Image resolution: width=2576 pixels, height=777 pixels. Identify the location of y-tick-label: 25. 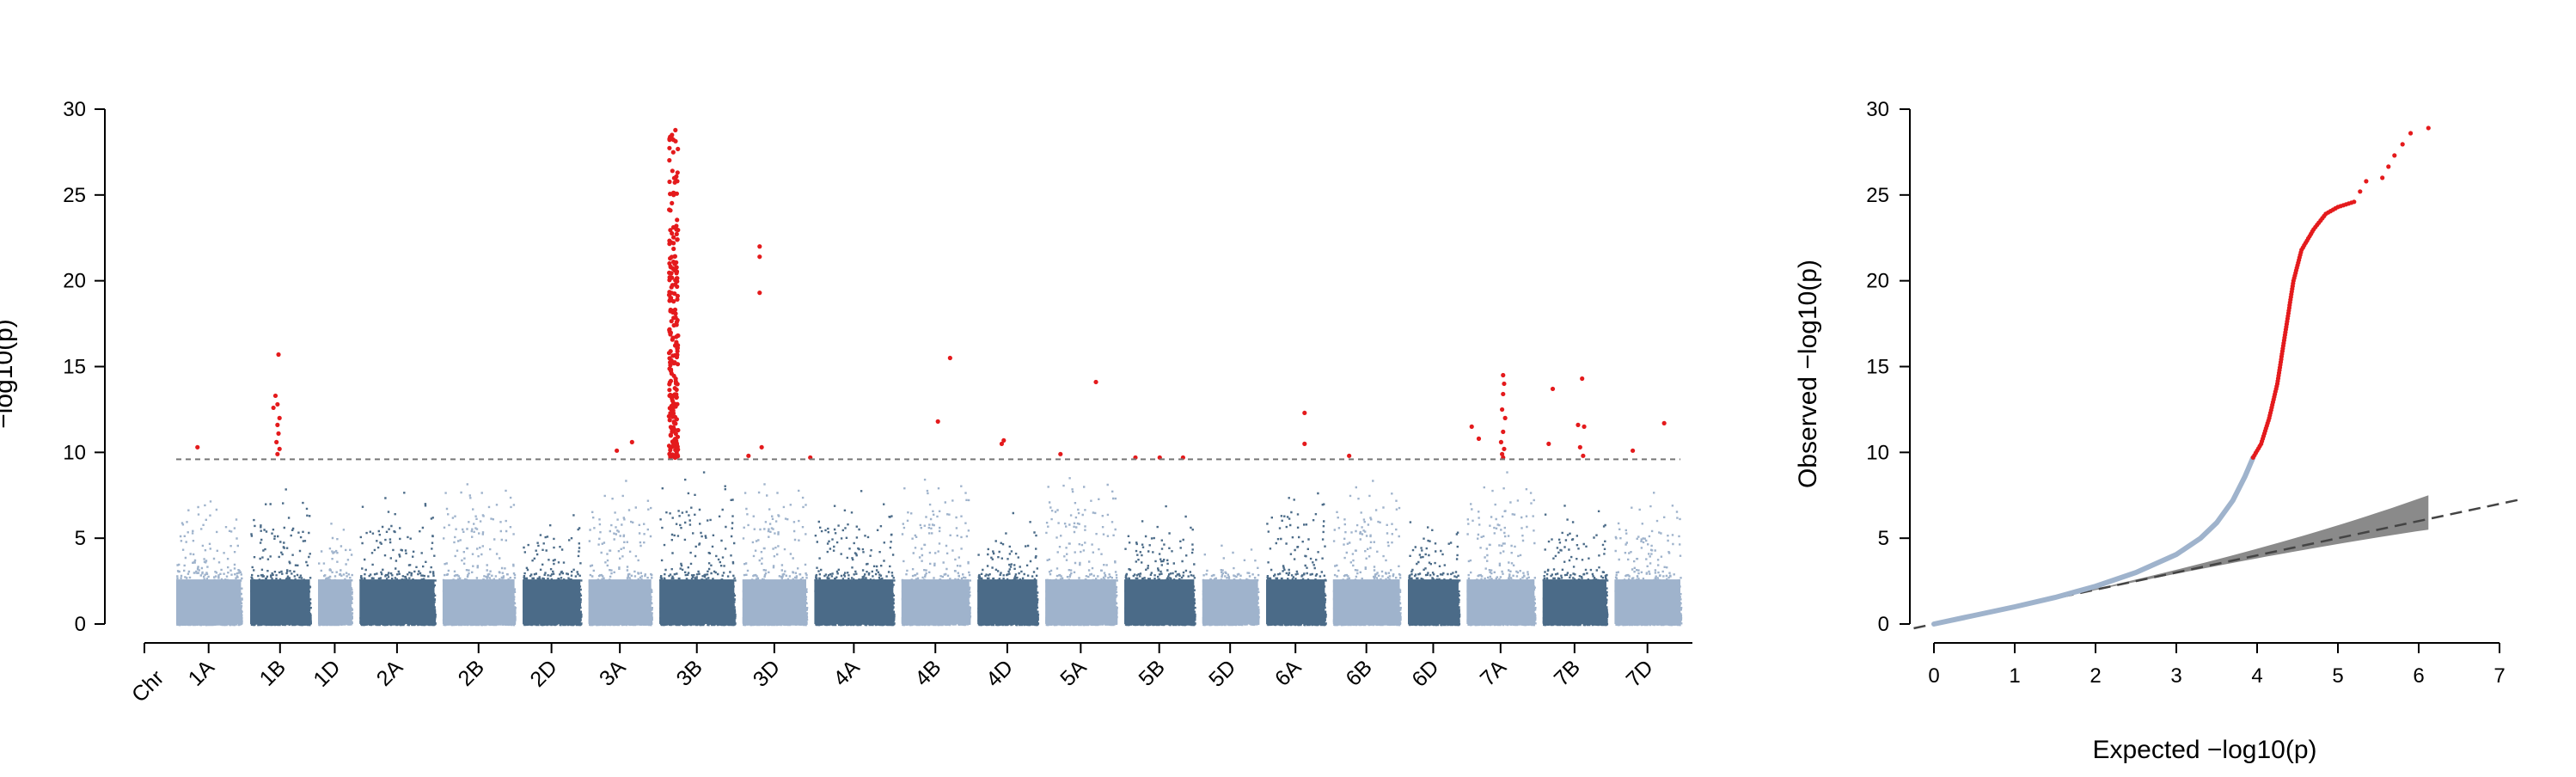
(74, 196).